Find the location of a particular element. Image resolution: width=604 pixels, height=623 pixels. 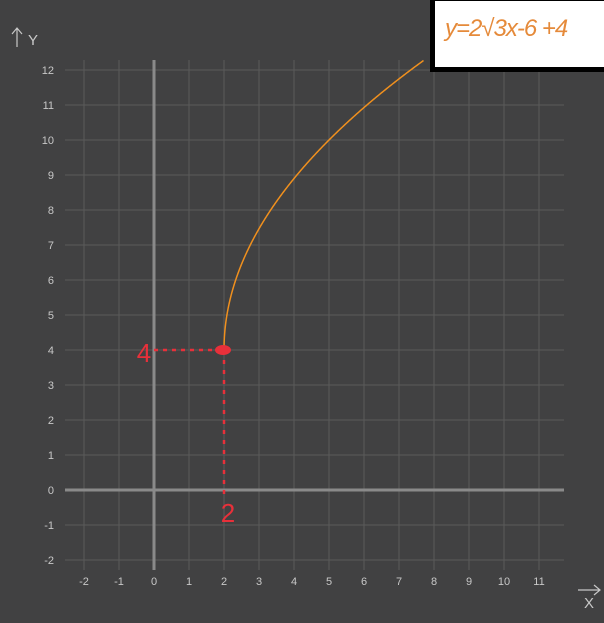

x-tick-label: -2 is located at coordinates (84, 582).